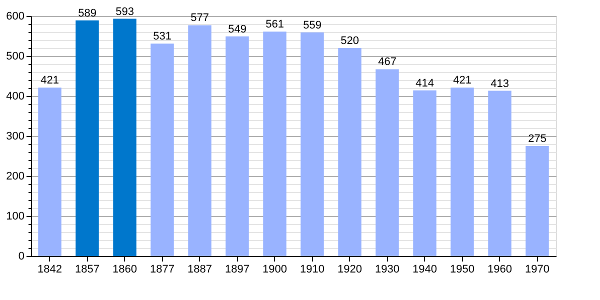  What do you see at coordinates (162, 270) in the screenshot?
I see `x-tick-label: 1877` at bounding box center [162, 270].